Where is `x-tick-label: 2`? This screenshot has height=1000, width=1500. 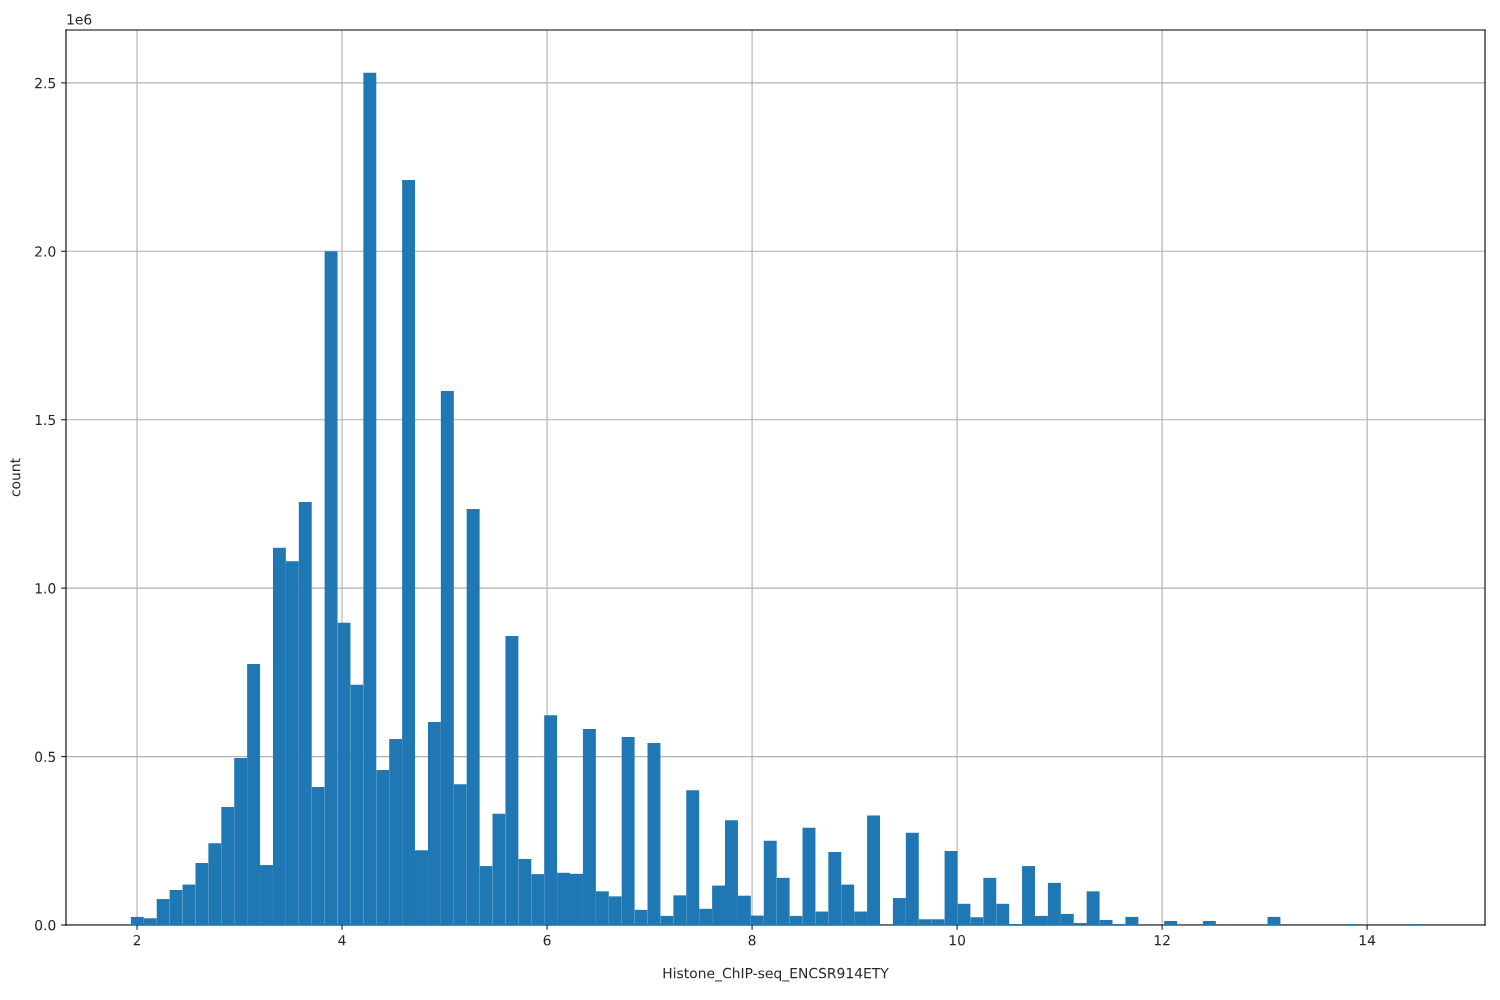
x-tick-label: 2 is located at coordinates (137, 940).